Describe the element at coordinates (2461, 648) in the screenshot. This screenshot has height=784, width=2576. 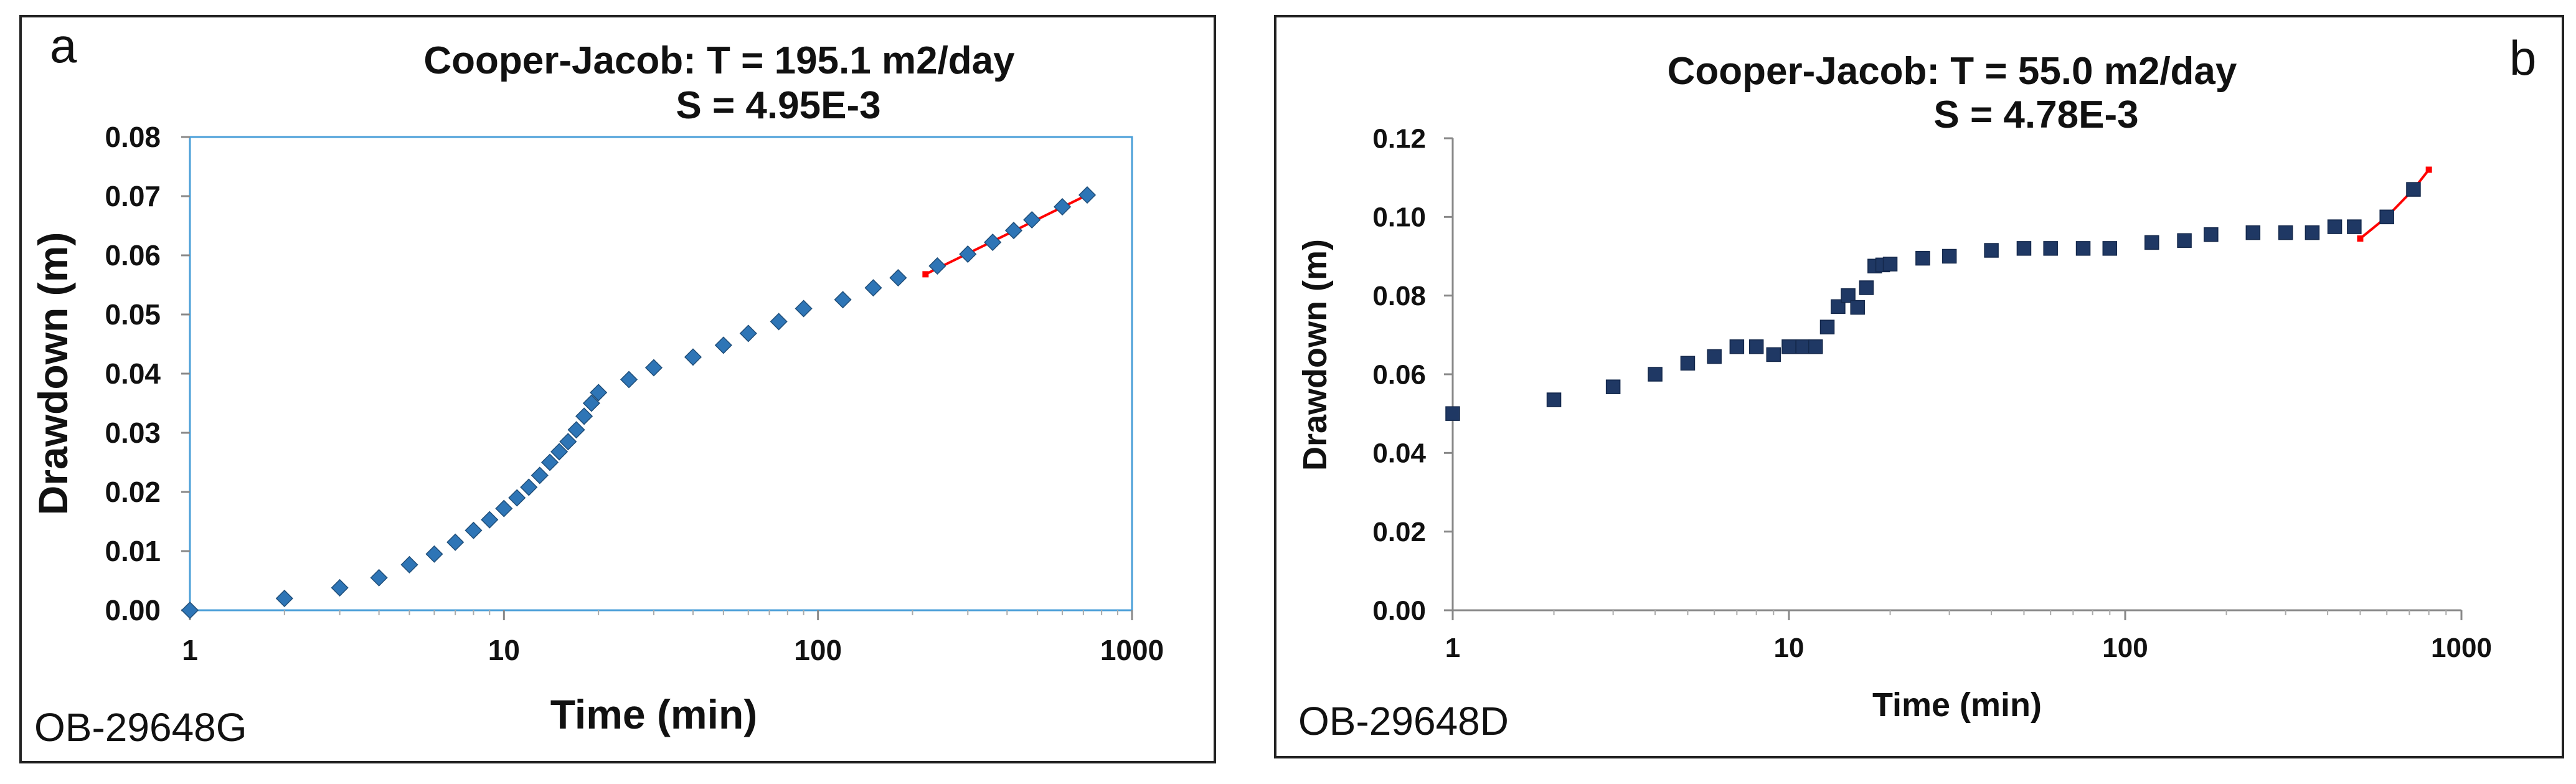
I see `panel-b-x-tick-label: 1000` at that location.